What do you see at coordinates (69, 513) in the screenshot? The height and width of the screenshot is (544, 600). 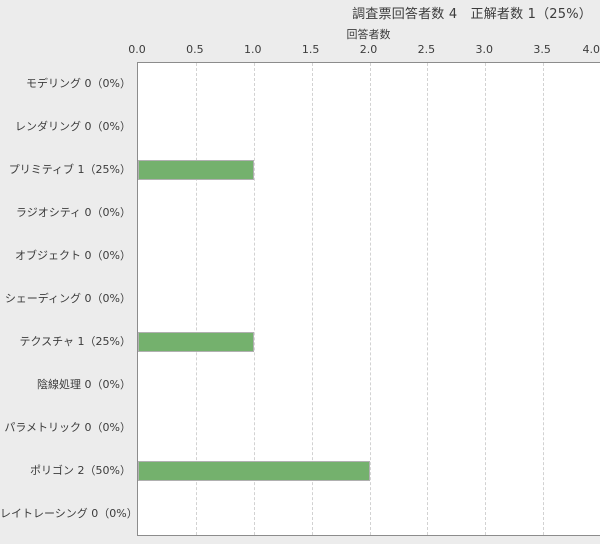 I see `y-tick-label: レイトレーシング 0（0%）` at bounding box center [69, 513].